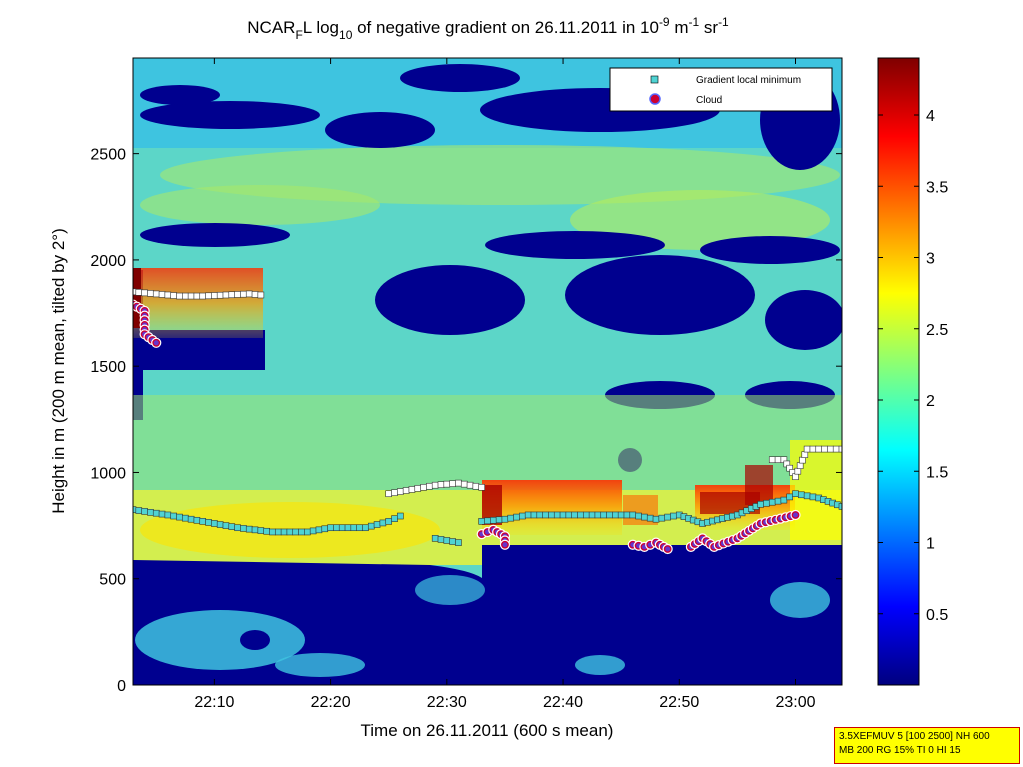 The width and height of the screenshot is (1023, 767). I want to click on colorbar-axis: 0.5 1 1.5 2 2.5 3 3.5 4, so click(913, 366).